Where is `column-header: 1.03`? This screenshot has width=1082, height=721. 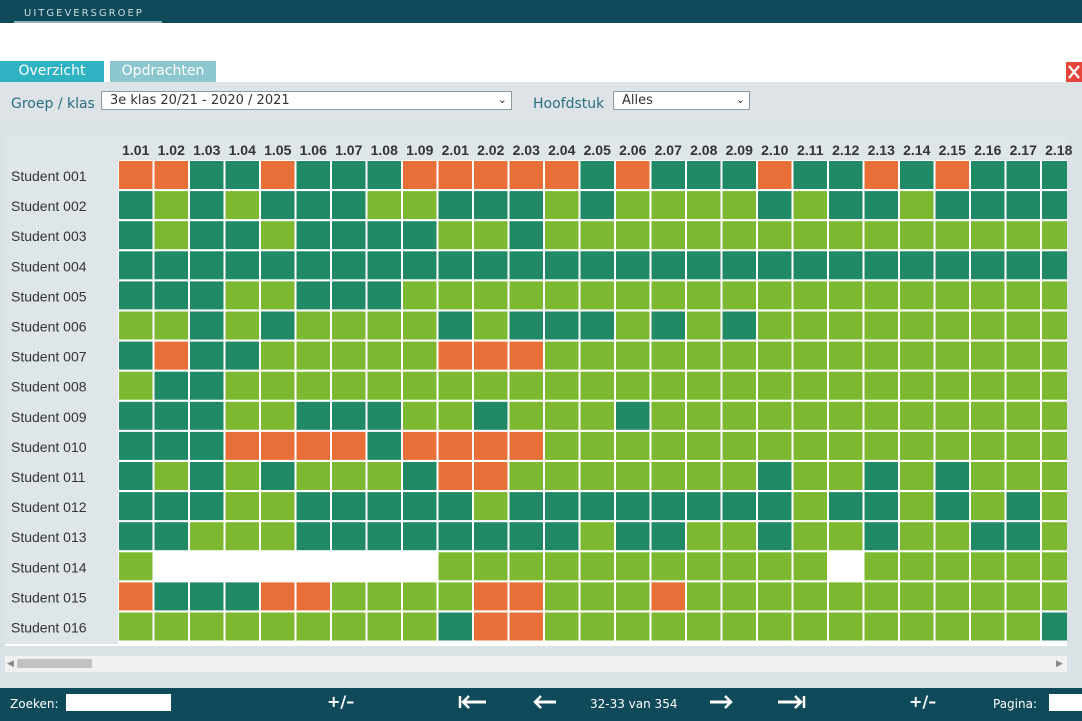
column-header: 1.03 is located at coordinates (206, 150).